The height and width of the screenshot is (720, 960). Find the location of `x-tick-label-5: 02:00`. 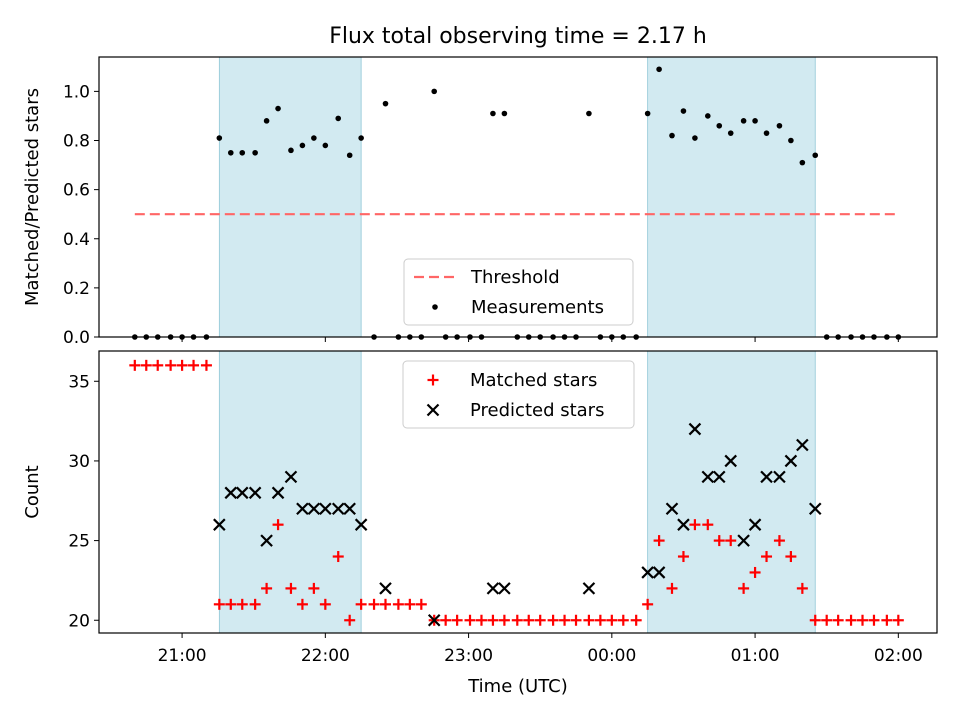

x-tick-label-5: 02:00 is located at coordinates (898, 656).